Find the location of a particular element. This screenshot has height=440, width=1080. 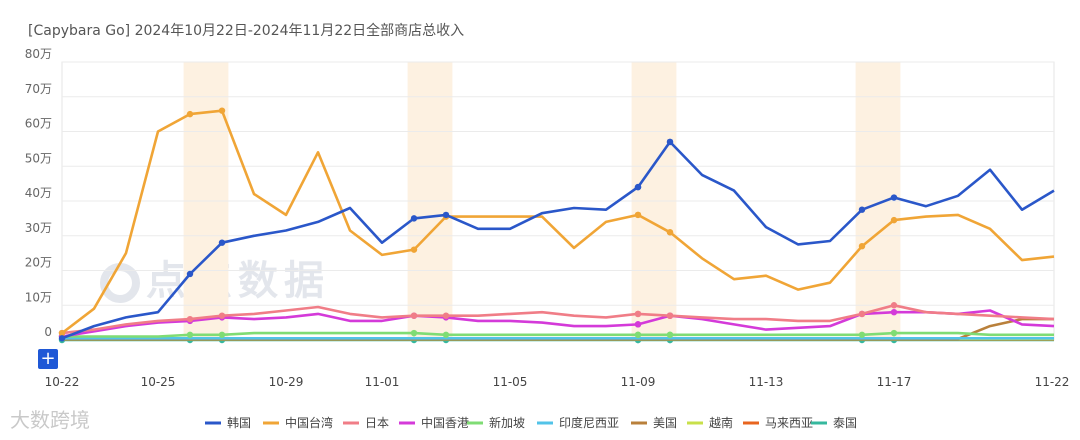

legend-label-日本: 日本 is located at coordinates (377, 423).